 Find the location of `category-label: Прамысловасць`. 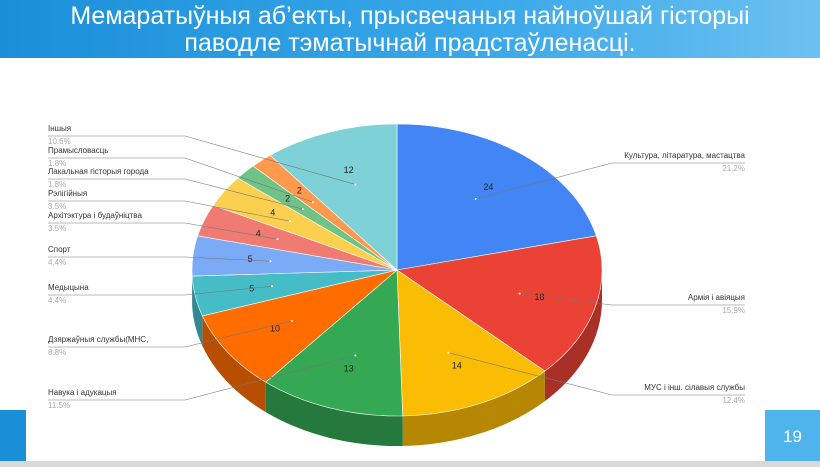

category-label: Прамысловасць is located at coordinates (78, 150).